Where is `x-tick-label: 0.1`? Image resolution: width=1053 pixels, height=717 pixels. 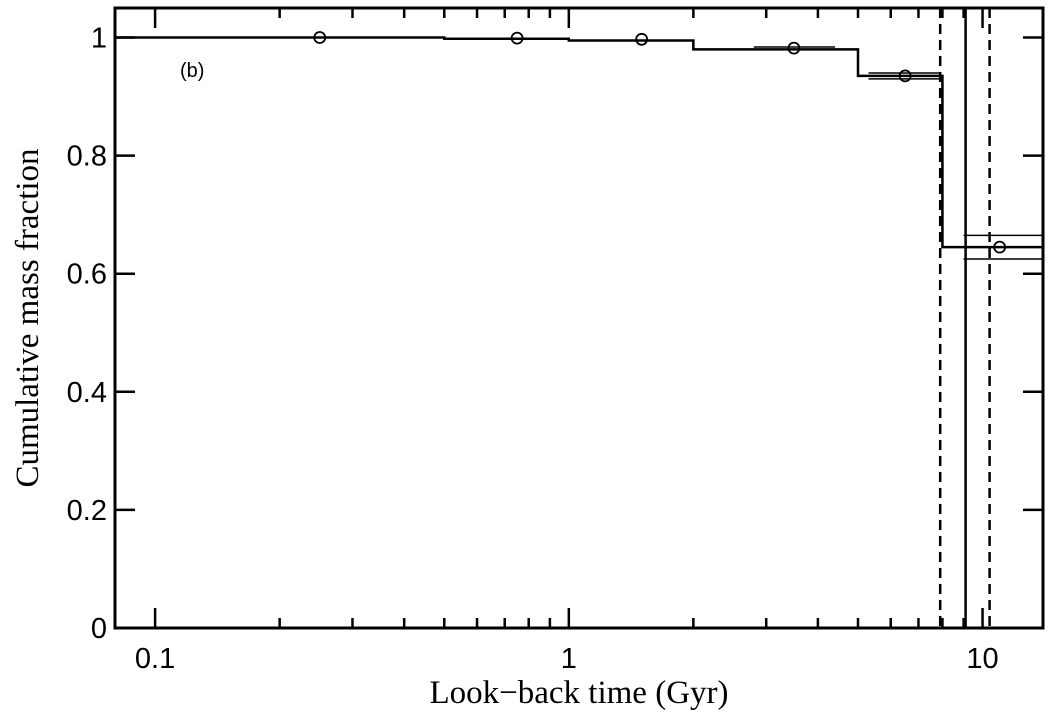
x-tick-label: 0.1 is located at coordinates (155, 659).